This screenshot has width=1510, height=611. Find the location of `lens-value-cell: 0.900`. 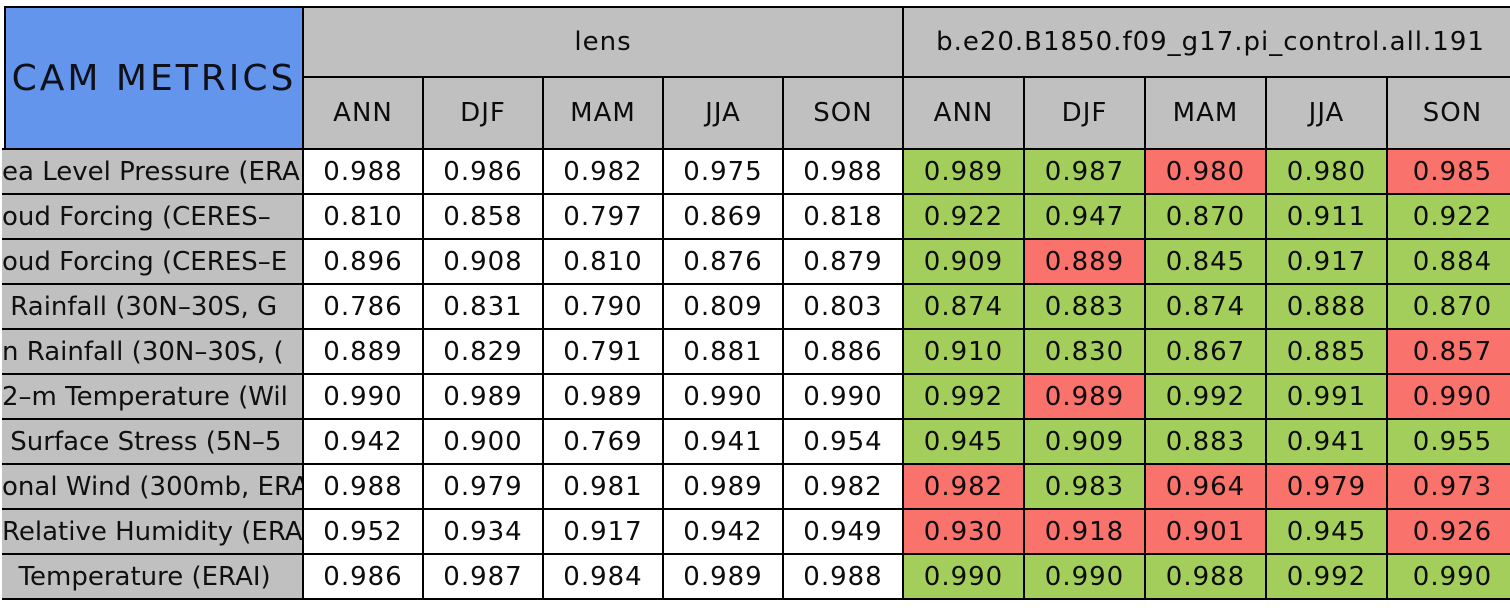

lens-value-cell: 0.900 is located at coordinates (484, 442).